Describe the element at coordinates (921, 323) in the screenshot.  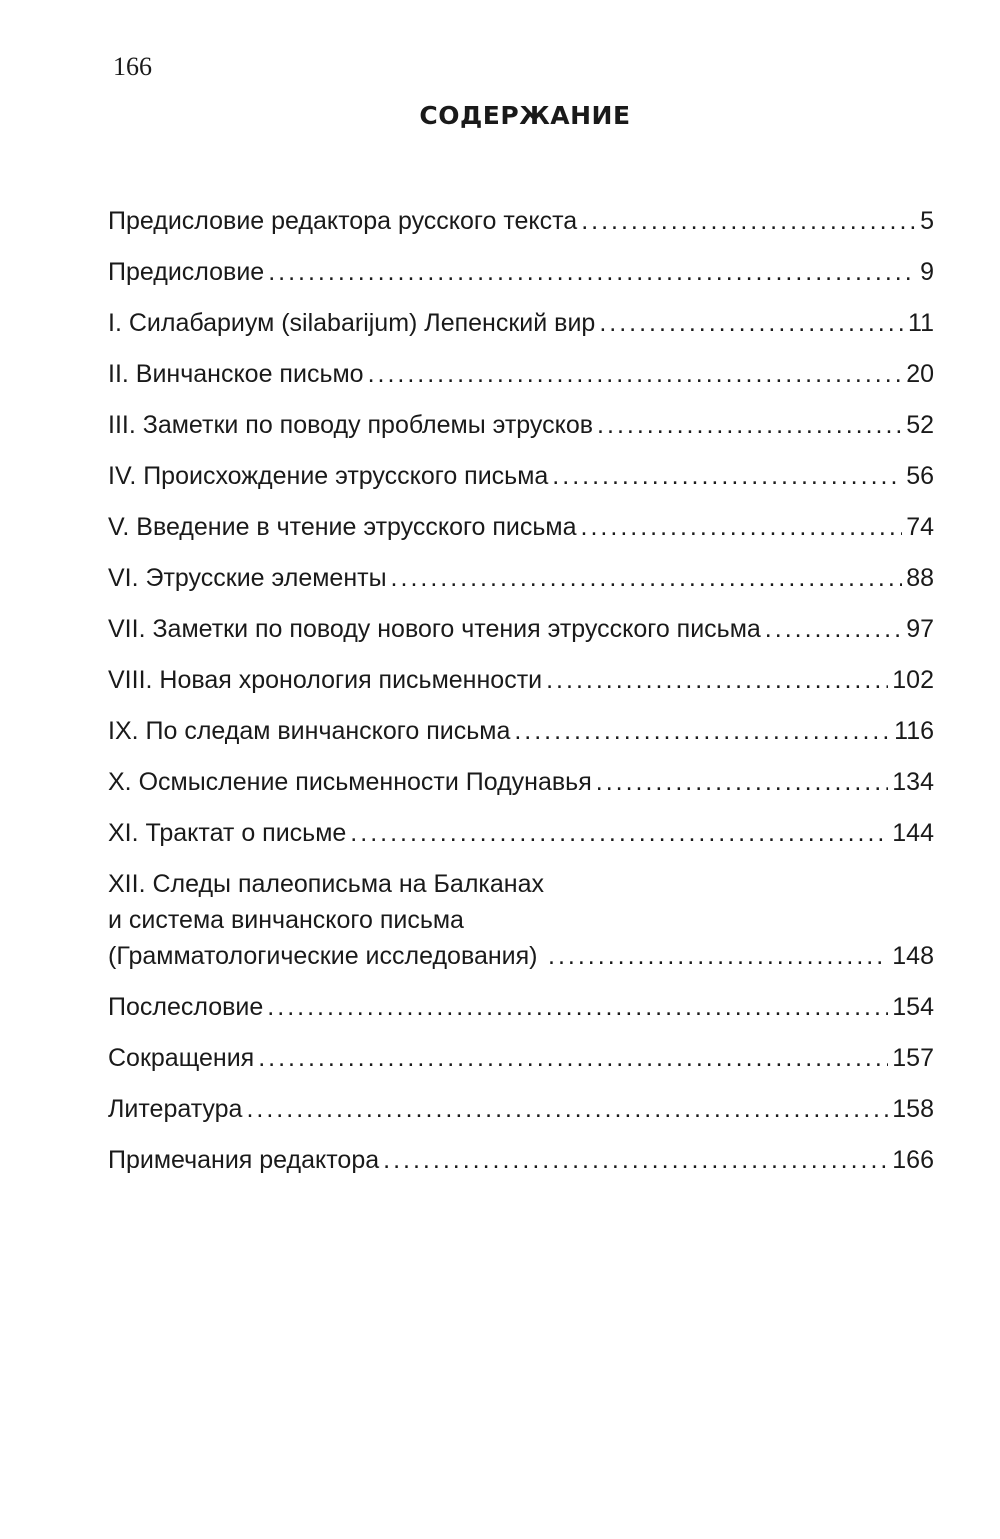
I see `toc-entry-page: 11` at that location.